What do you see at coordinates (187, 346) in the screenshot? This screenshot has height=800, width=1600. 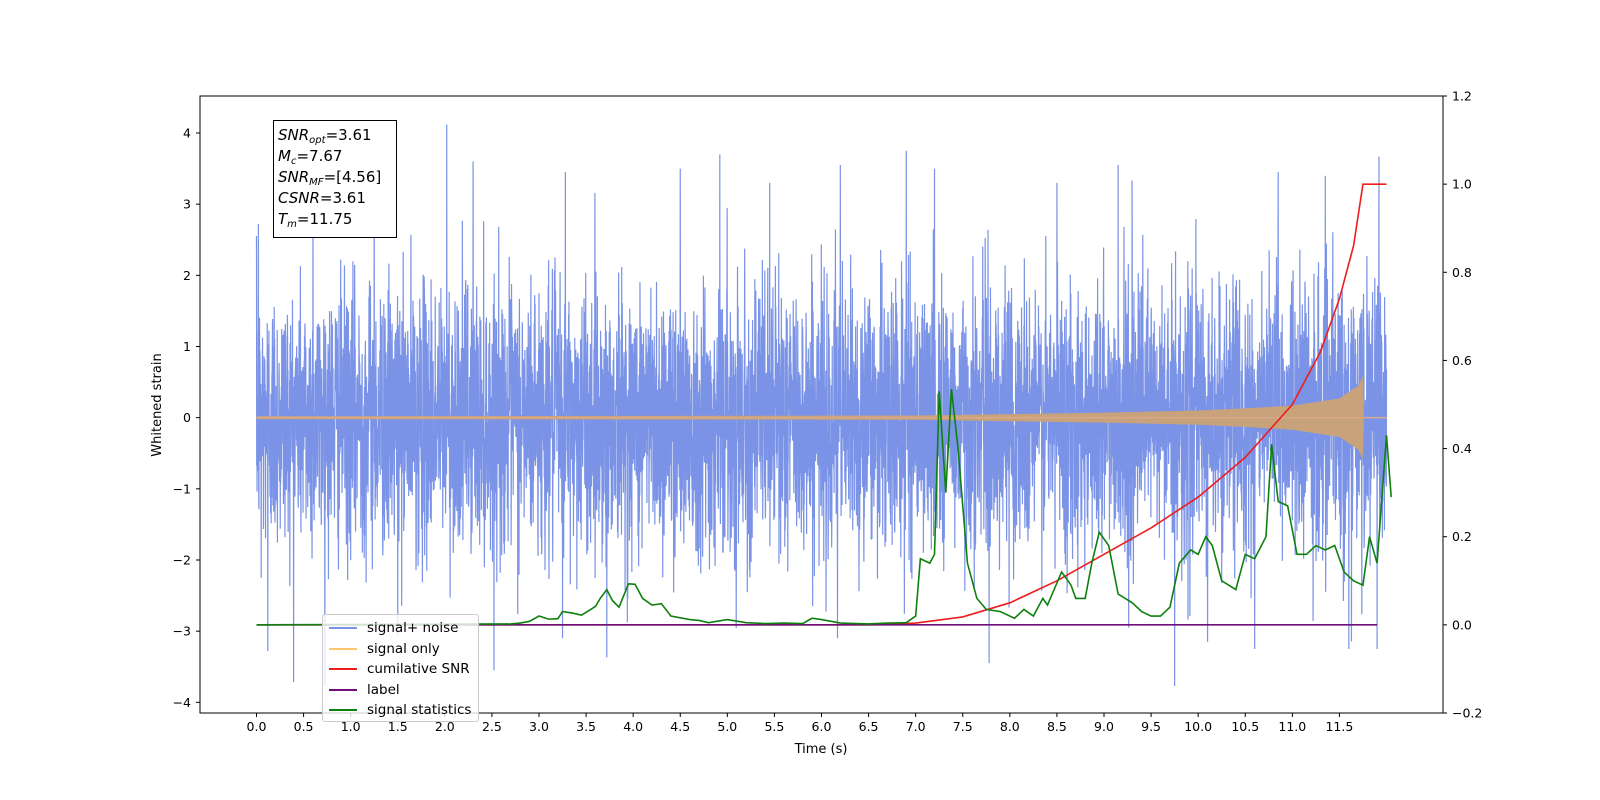 I see `y-tick-label: 1` at bounding box center [187, 346].